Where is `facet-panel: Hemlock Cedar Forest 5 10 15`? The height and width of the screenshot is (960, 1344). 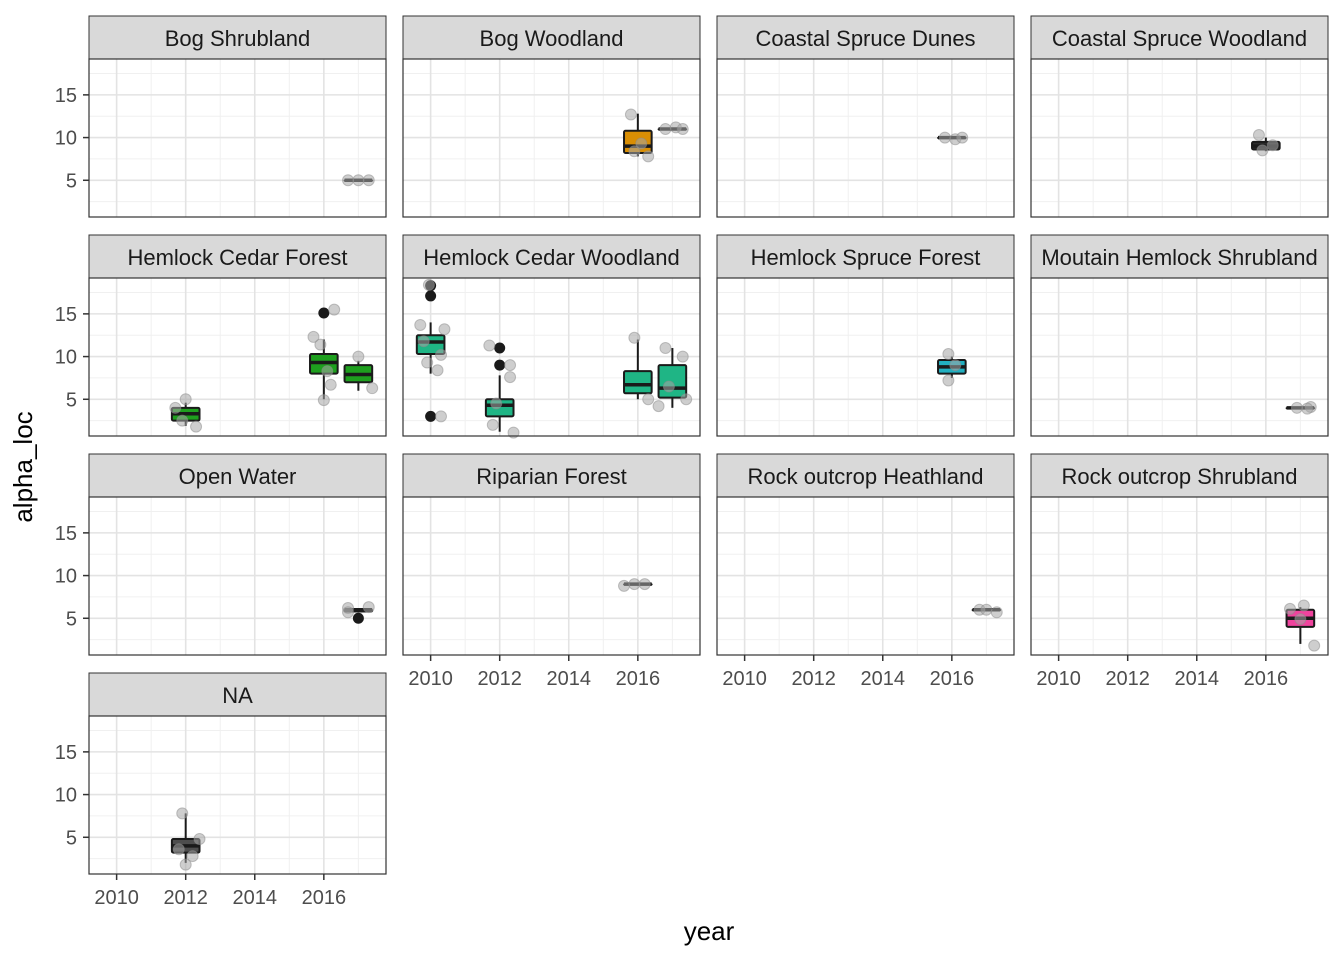
facet-panel: Hemlock Cedar Forest 5 10 15 is located at coordinates (221, 335).